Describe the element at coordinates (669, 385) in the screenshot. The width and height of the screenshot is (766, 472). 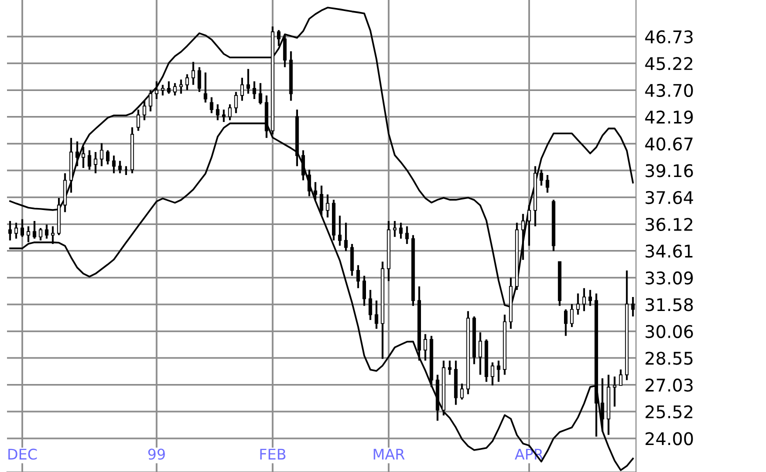
I see `y-tick-label: 27.03` at that location.